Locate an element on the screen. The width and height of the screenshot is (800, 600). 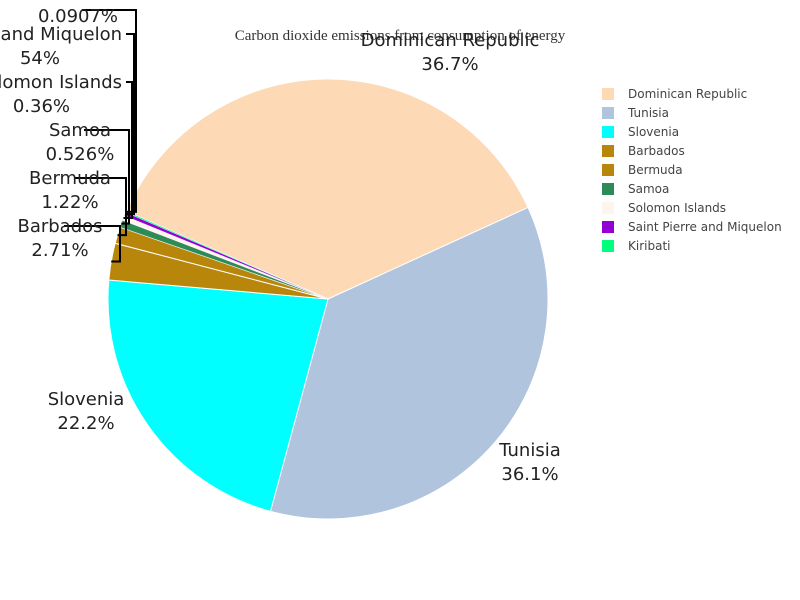
leader-lines is located at coordinates (100, 136).